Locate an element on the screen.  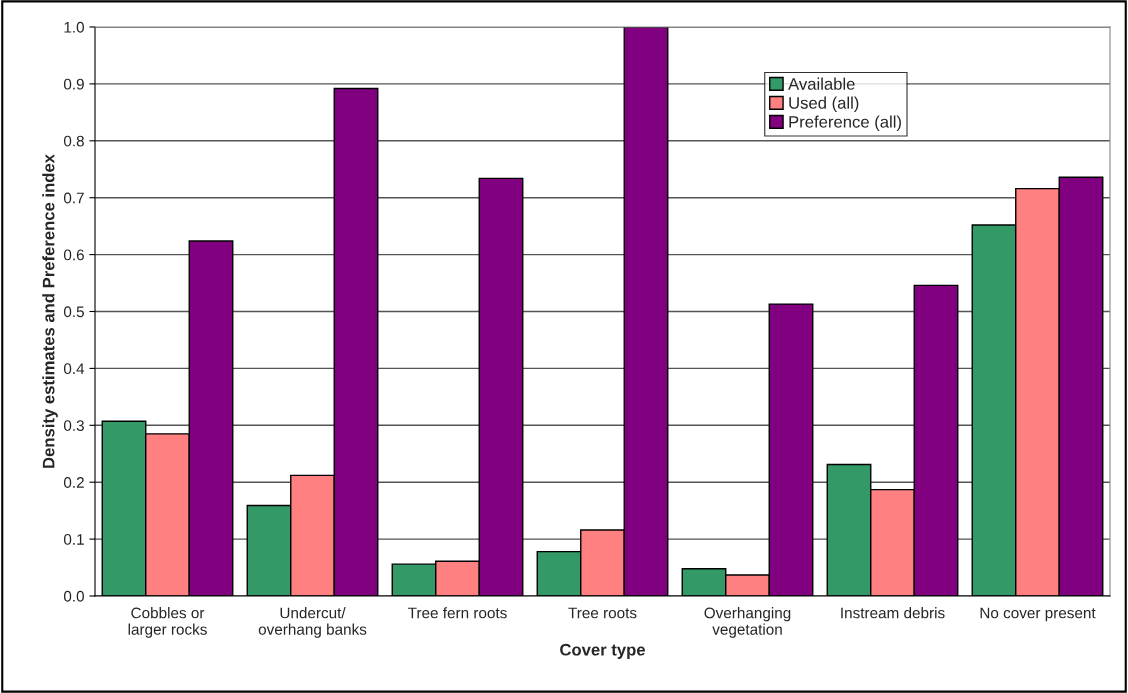
x-tick-label: Instream debris is located at coordinates (893, 613).